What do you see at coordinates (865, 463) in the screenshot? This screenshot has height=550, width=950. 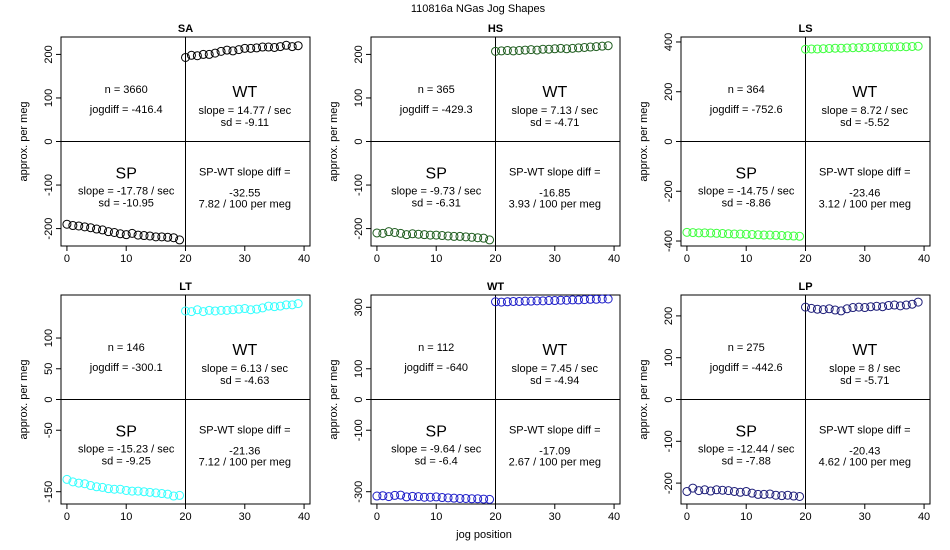 I see `slope-diff-rate: 4.62 / 100 per meg` at bounding box center [865, 463].